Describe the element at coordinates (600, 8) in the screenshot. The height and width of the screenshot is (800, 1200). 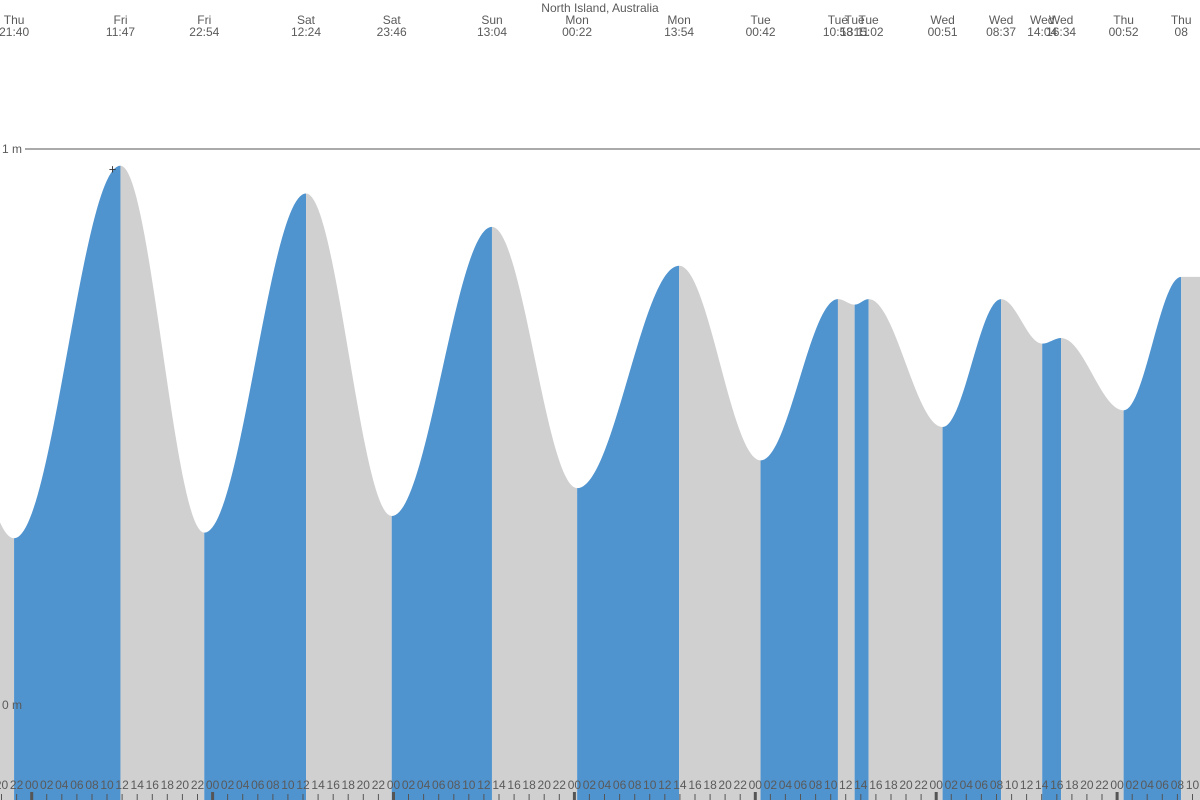
I see `chart-title: North Island, Australia` at that location.